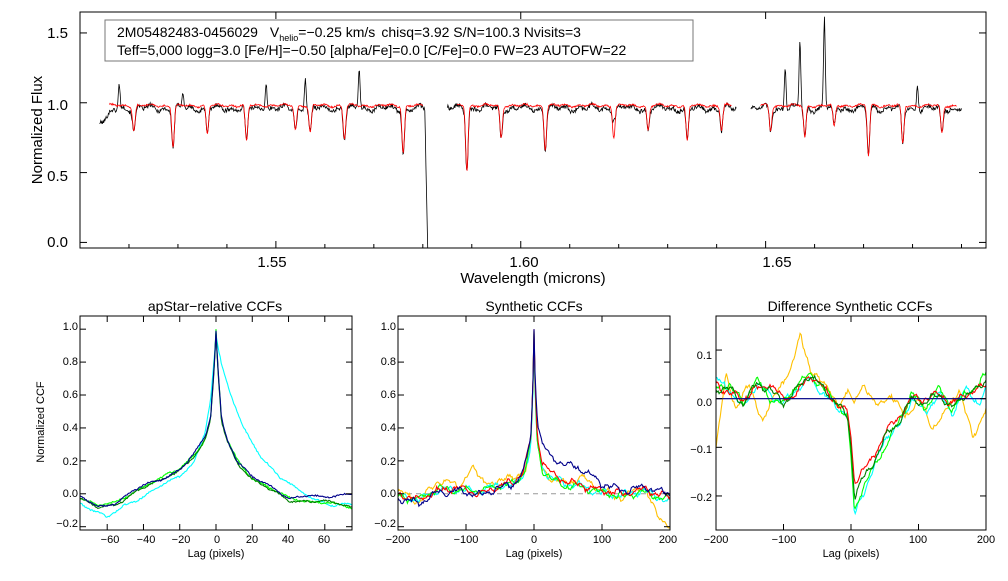  Describe the element at coordinates (275, 32) in the screenshot. I see `vhelio-symbol: V` at that location.